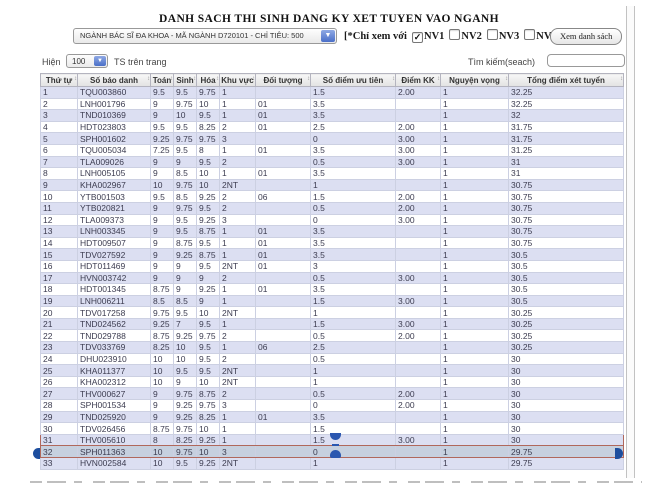  Describe the element at coordinates (59, 417) in the screenshot. I see `cell: 29` at that location.